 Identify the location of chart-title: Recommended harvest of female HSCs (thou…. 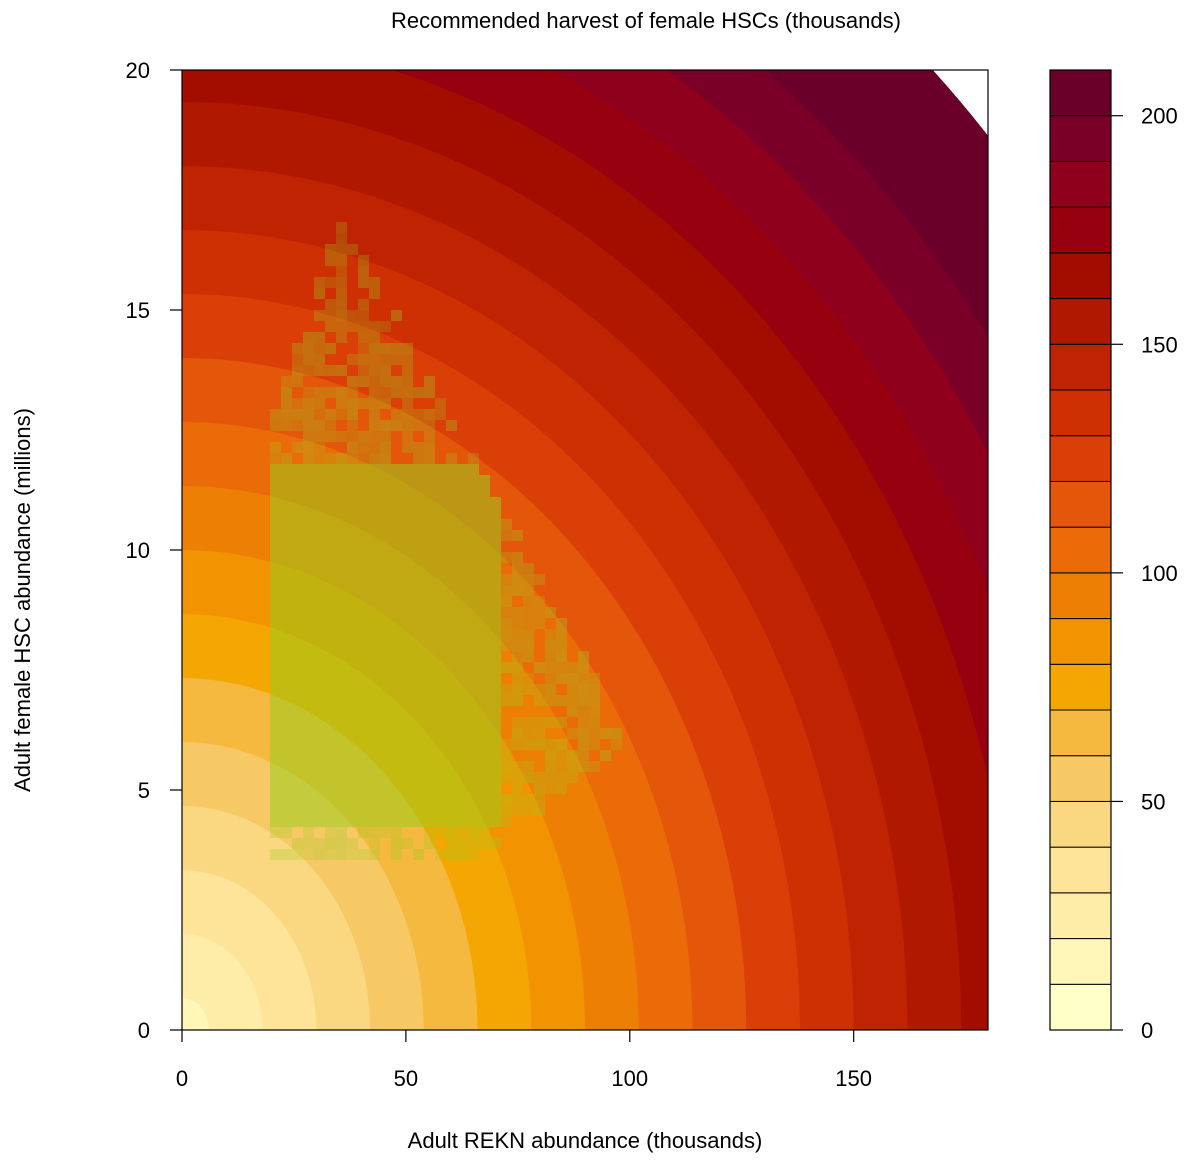
(646, 20).